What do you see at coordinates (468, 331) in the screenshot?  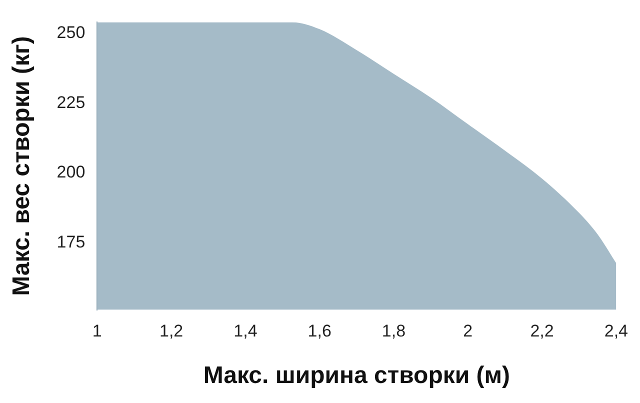 I see `x-tick-label: 2` at bounding box center [468, 331].